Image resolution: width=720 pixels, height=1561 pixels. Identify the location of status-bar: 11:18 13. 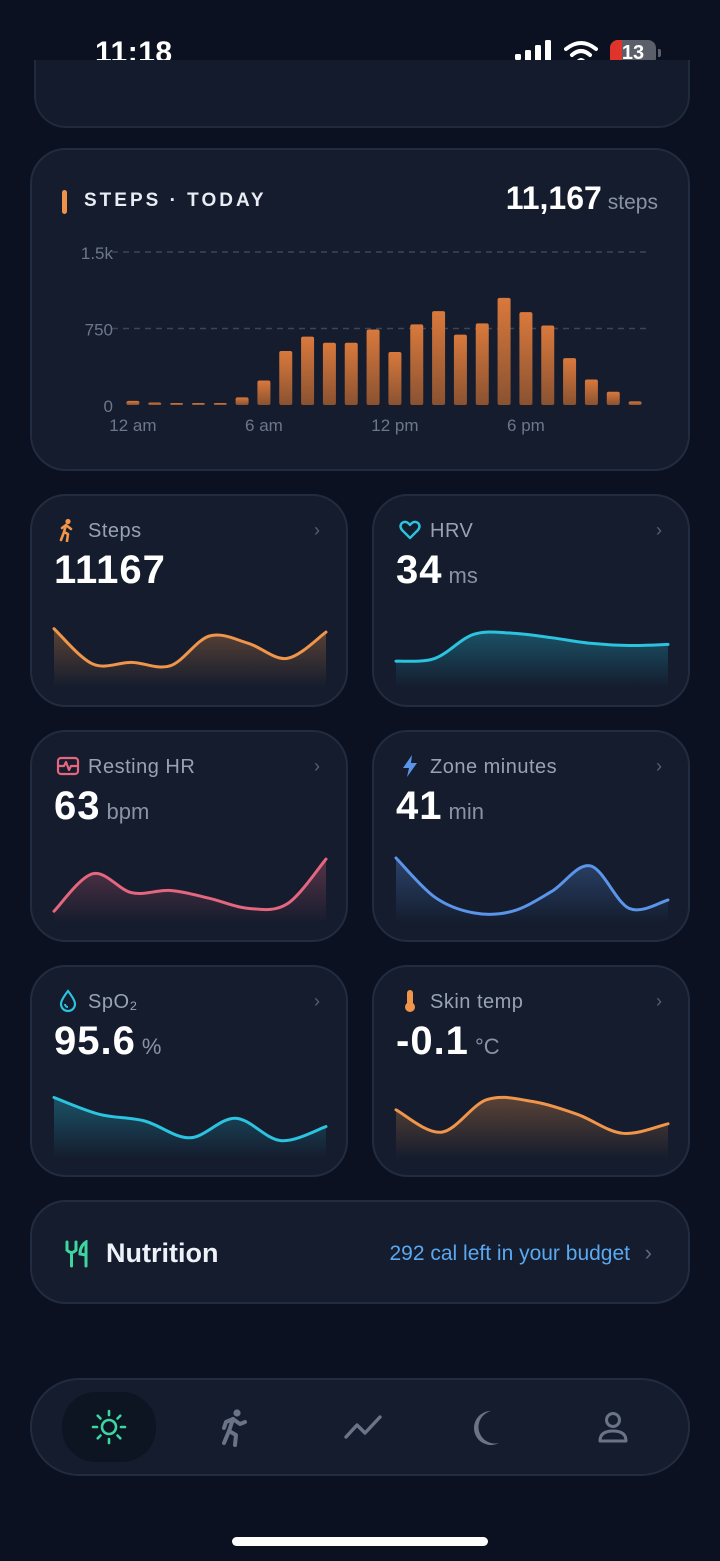
(360, 50).